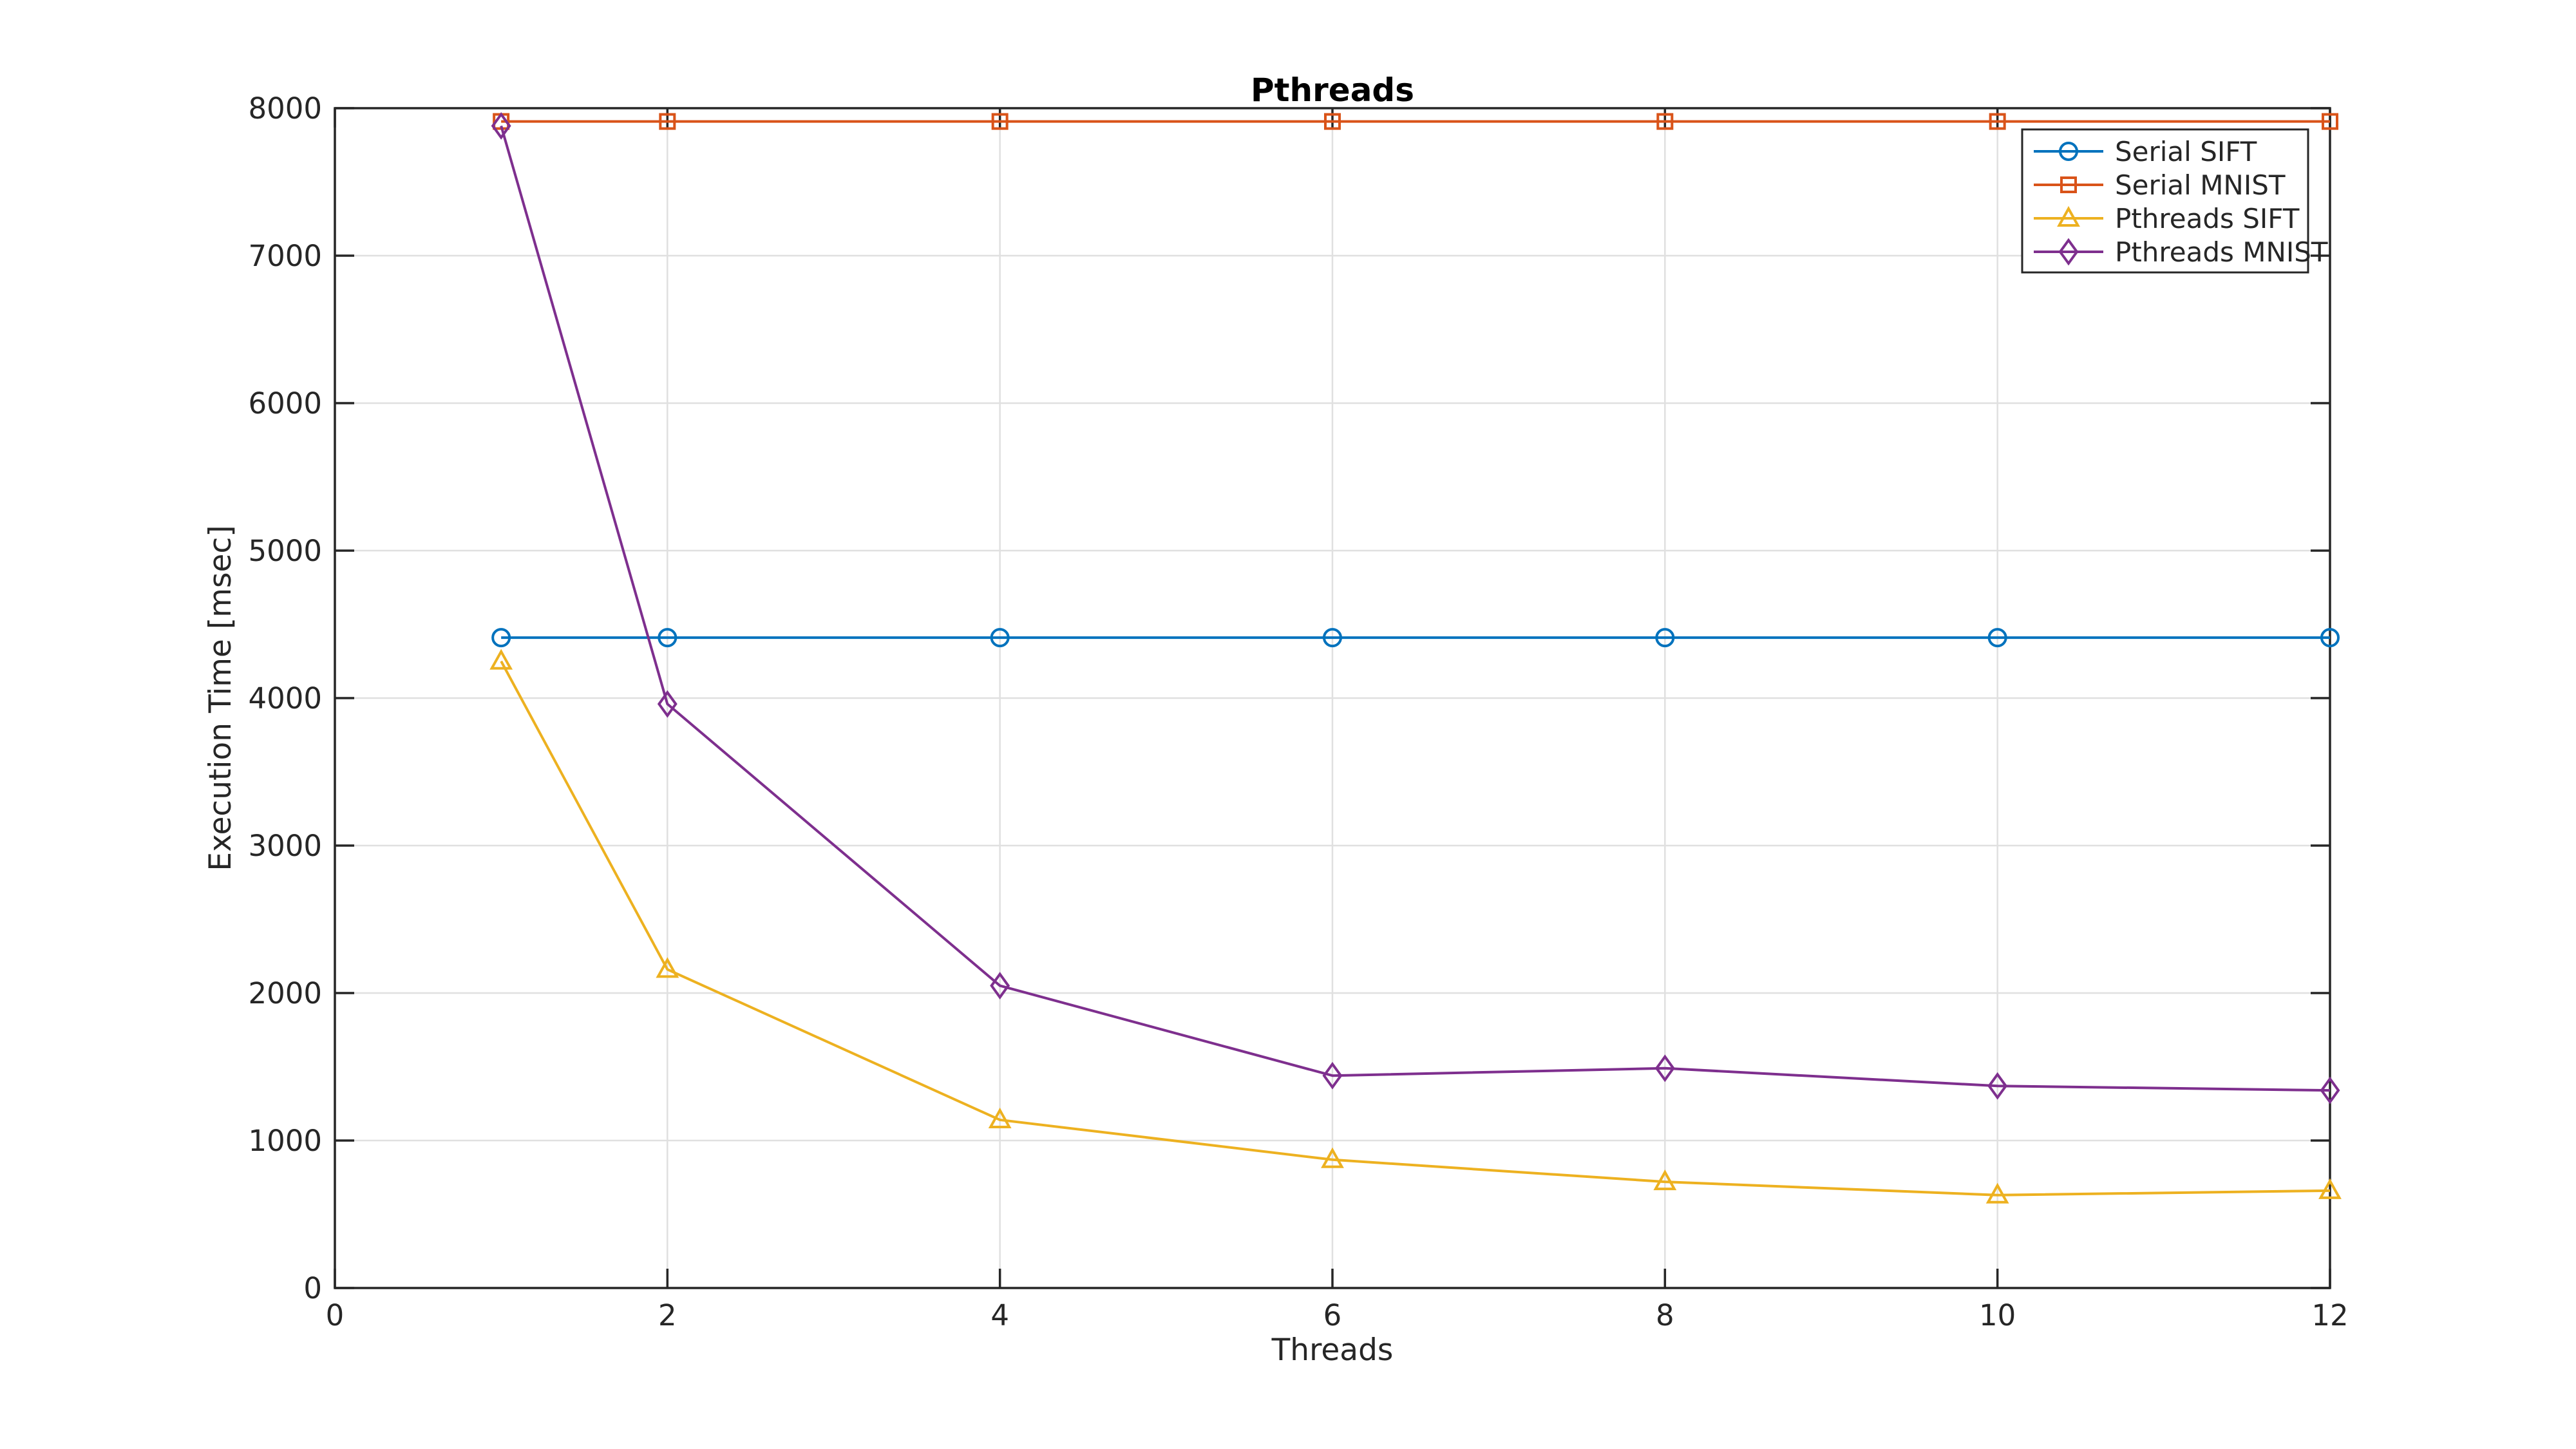  What do you see at coordinates (285, 256) in the screenshot?
I see `y-tick-label-7000: 7000` at bounding box center [285, 256].